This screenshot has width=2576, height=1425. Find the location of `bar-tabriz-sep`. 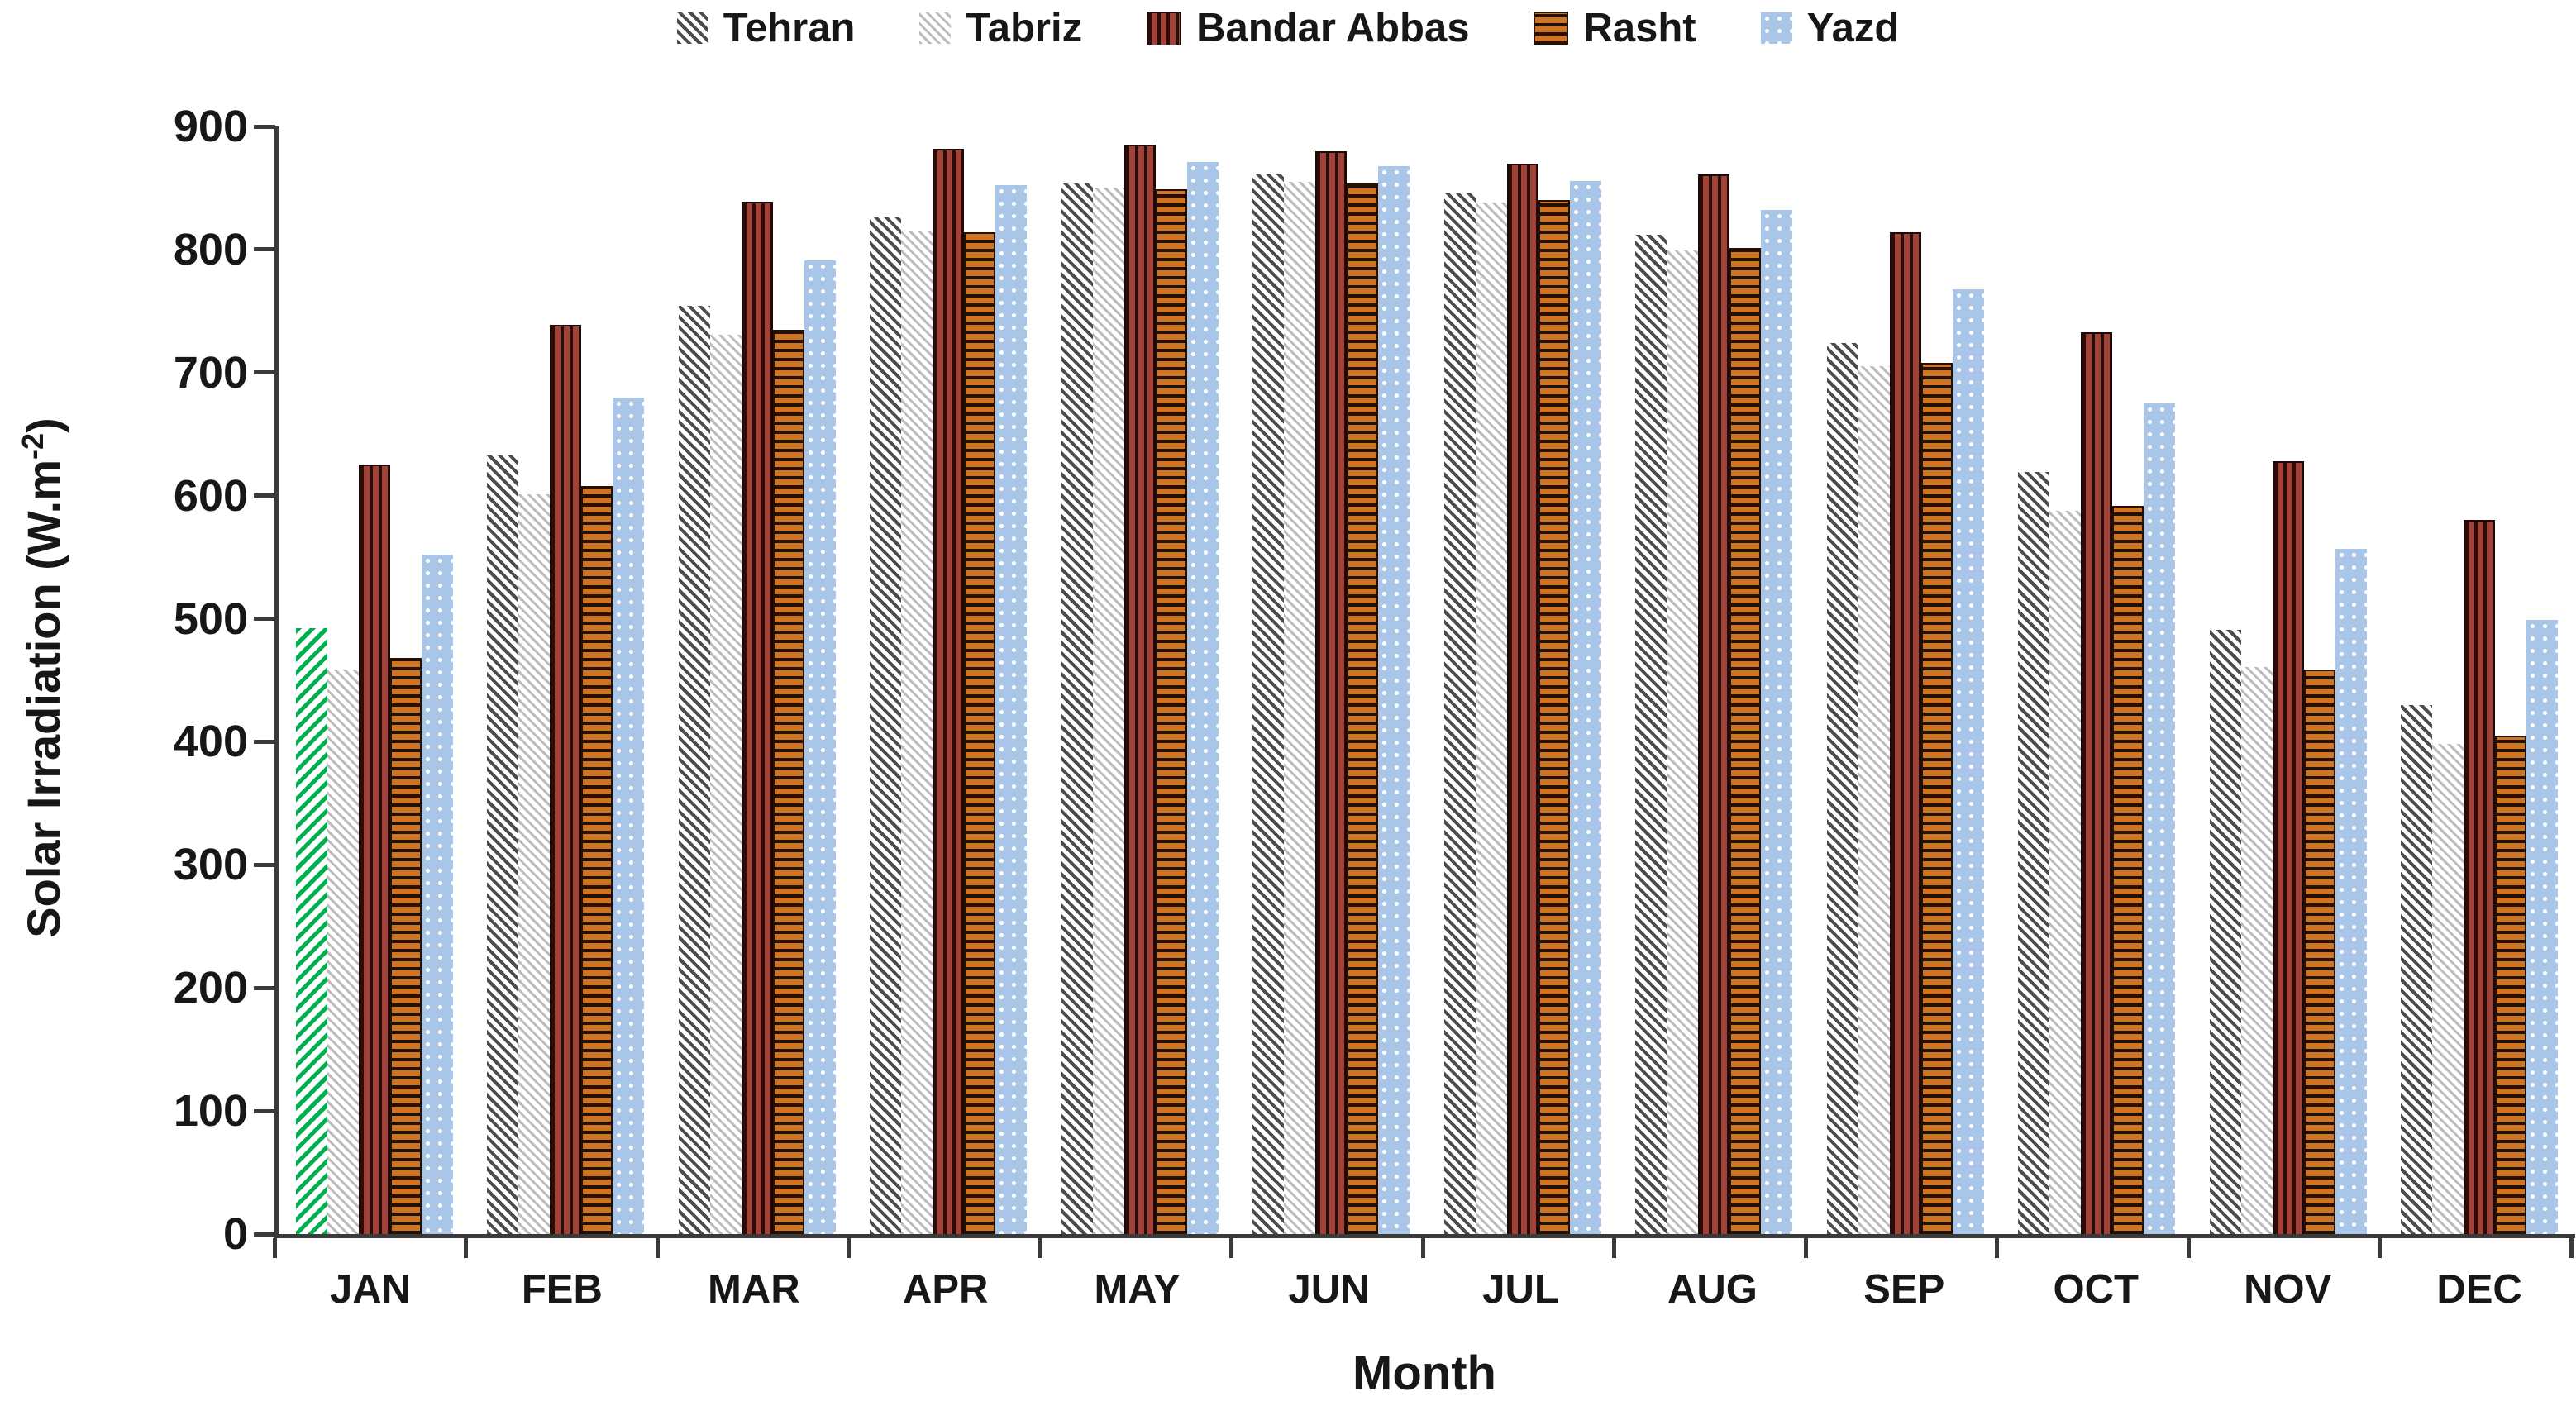

bar-tabriz-sep is located at coordinates (1874, 800).